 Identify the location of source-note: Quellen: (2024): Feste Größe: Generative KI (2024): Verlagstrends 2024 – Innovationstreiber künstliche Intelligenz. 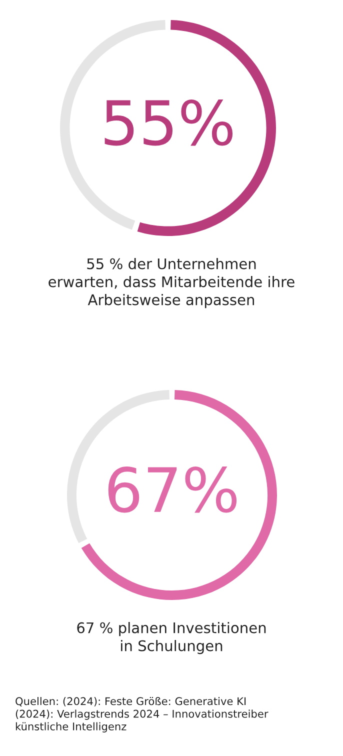
(142, 714).